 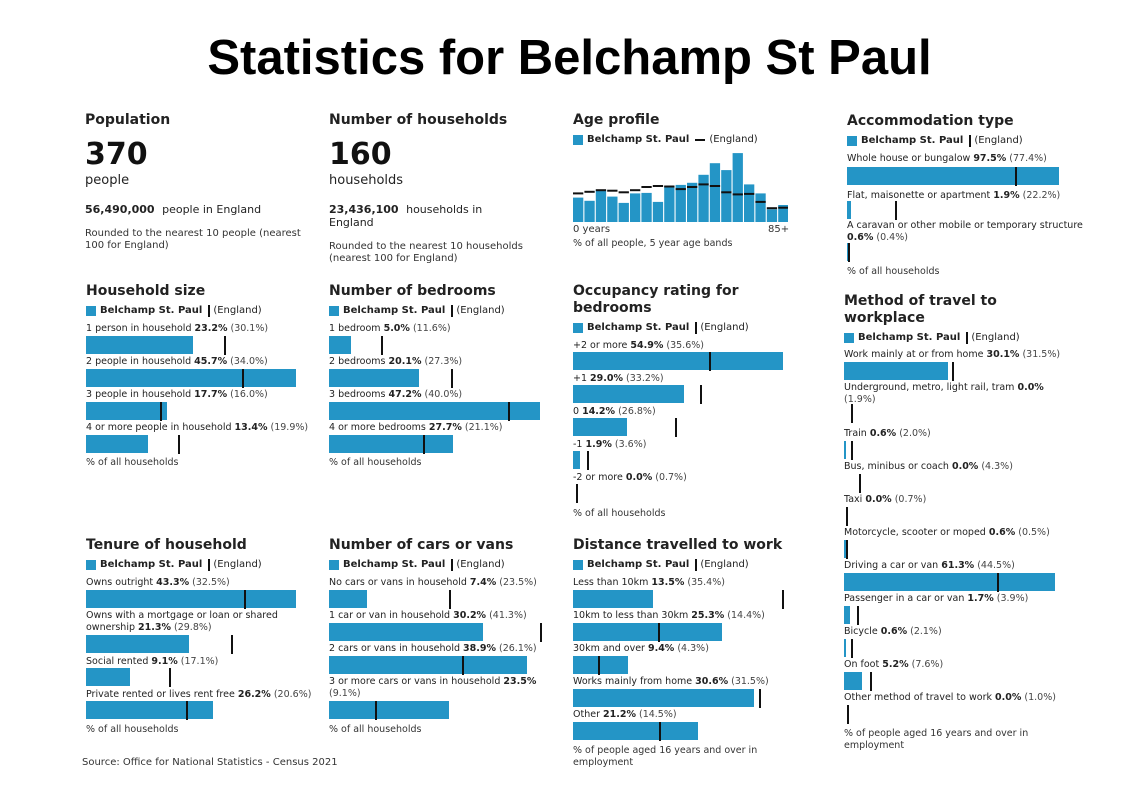 What do you see at coordinates (247, 394) in the screenshot?
I see `row-england-value: (16.0%)` at bounding box center [247, 394].